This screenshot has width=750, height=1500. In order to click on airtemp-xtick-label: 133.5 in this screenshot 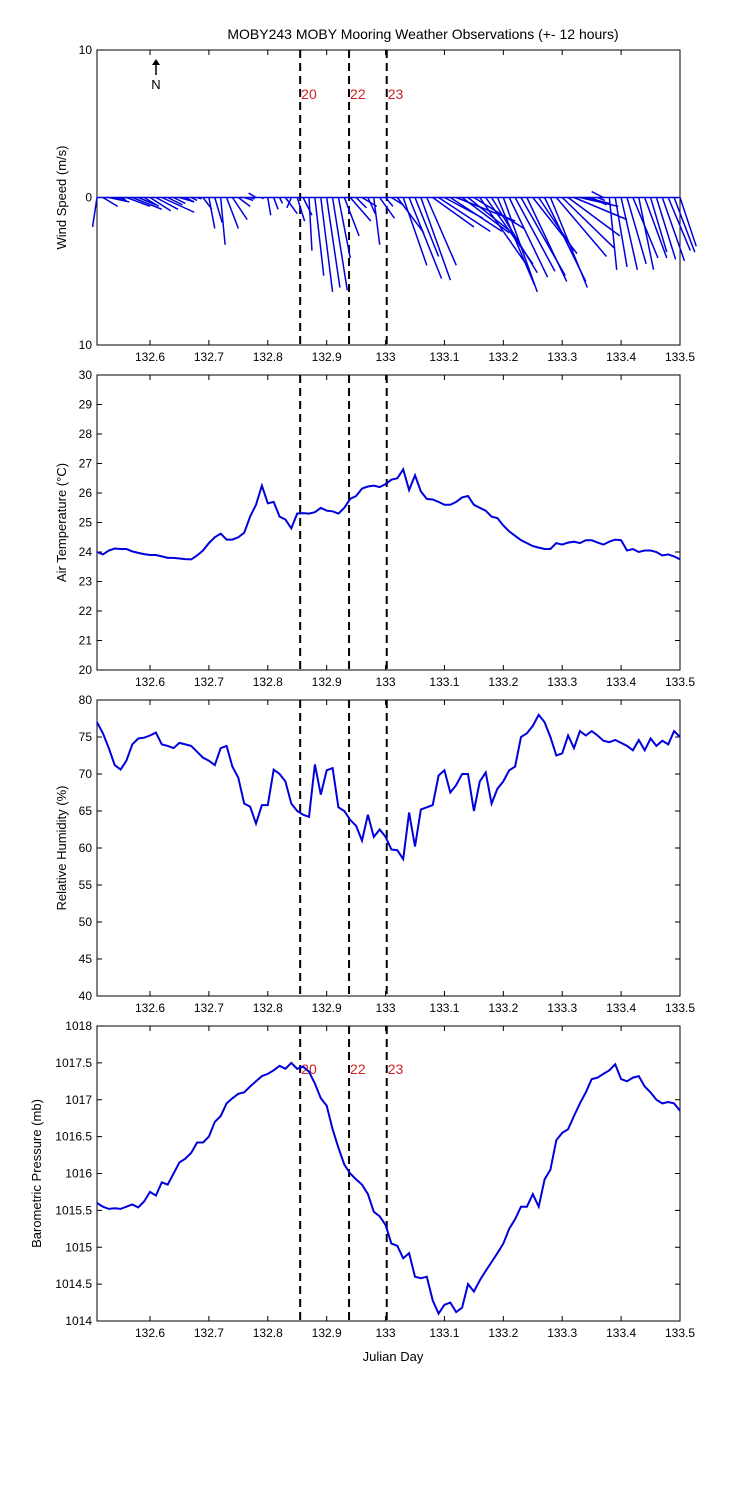, I will do `click(680, 682)`.